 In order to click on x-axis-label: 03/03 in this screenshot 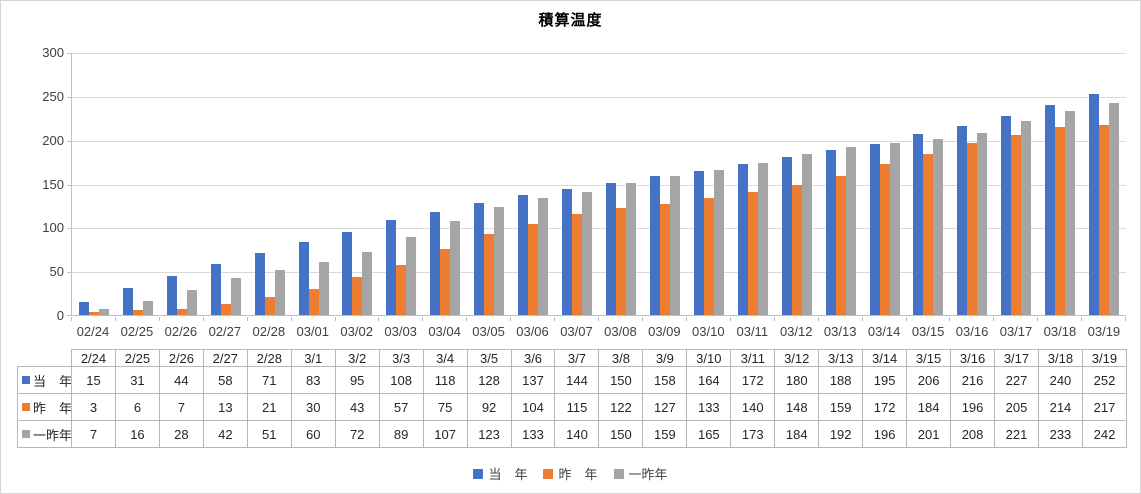, I will do `click(400, 331)`.